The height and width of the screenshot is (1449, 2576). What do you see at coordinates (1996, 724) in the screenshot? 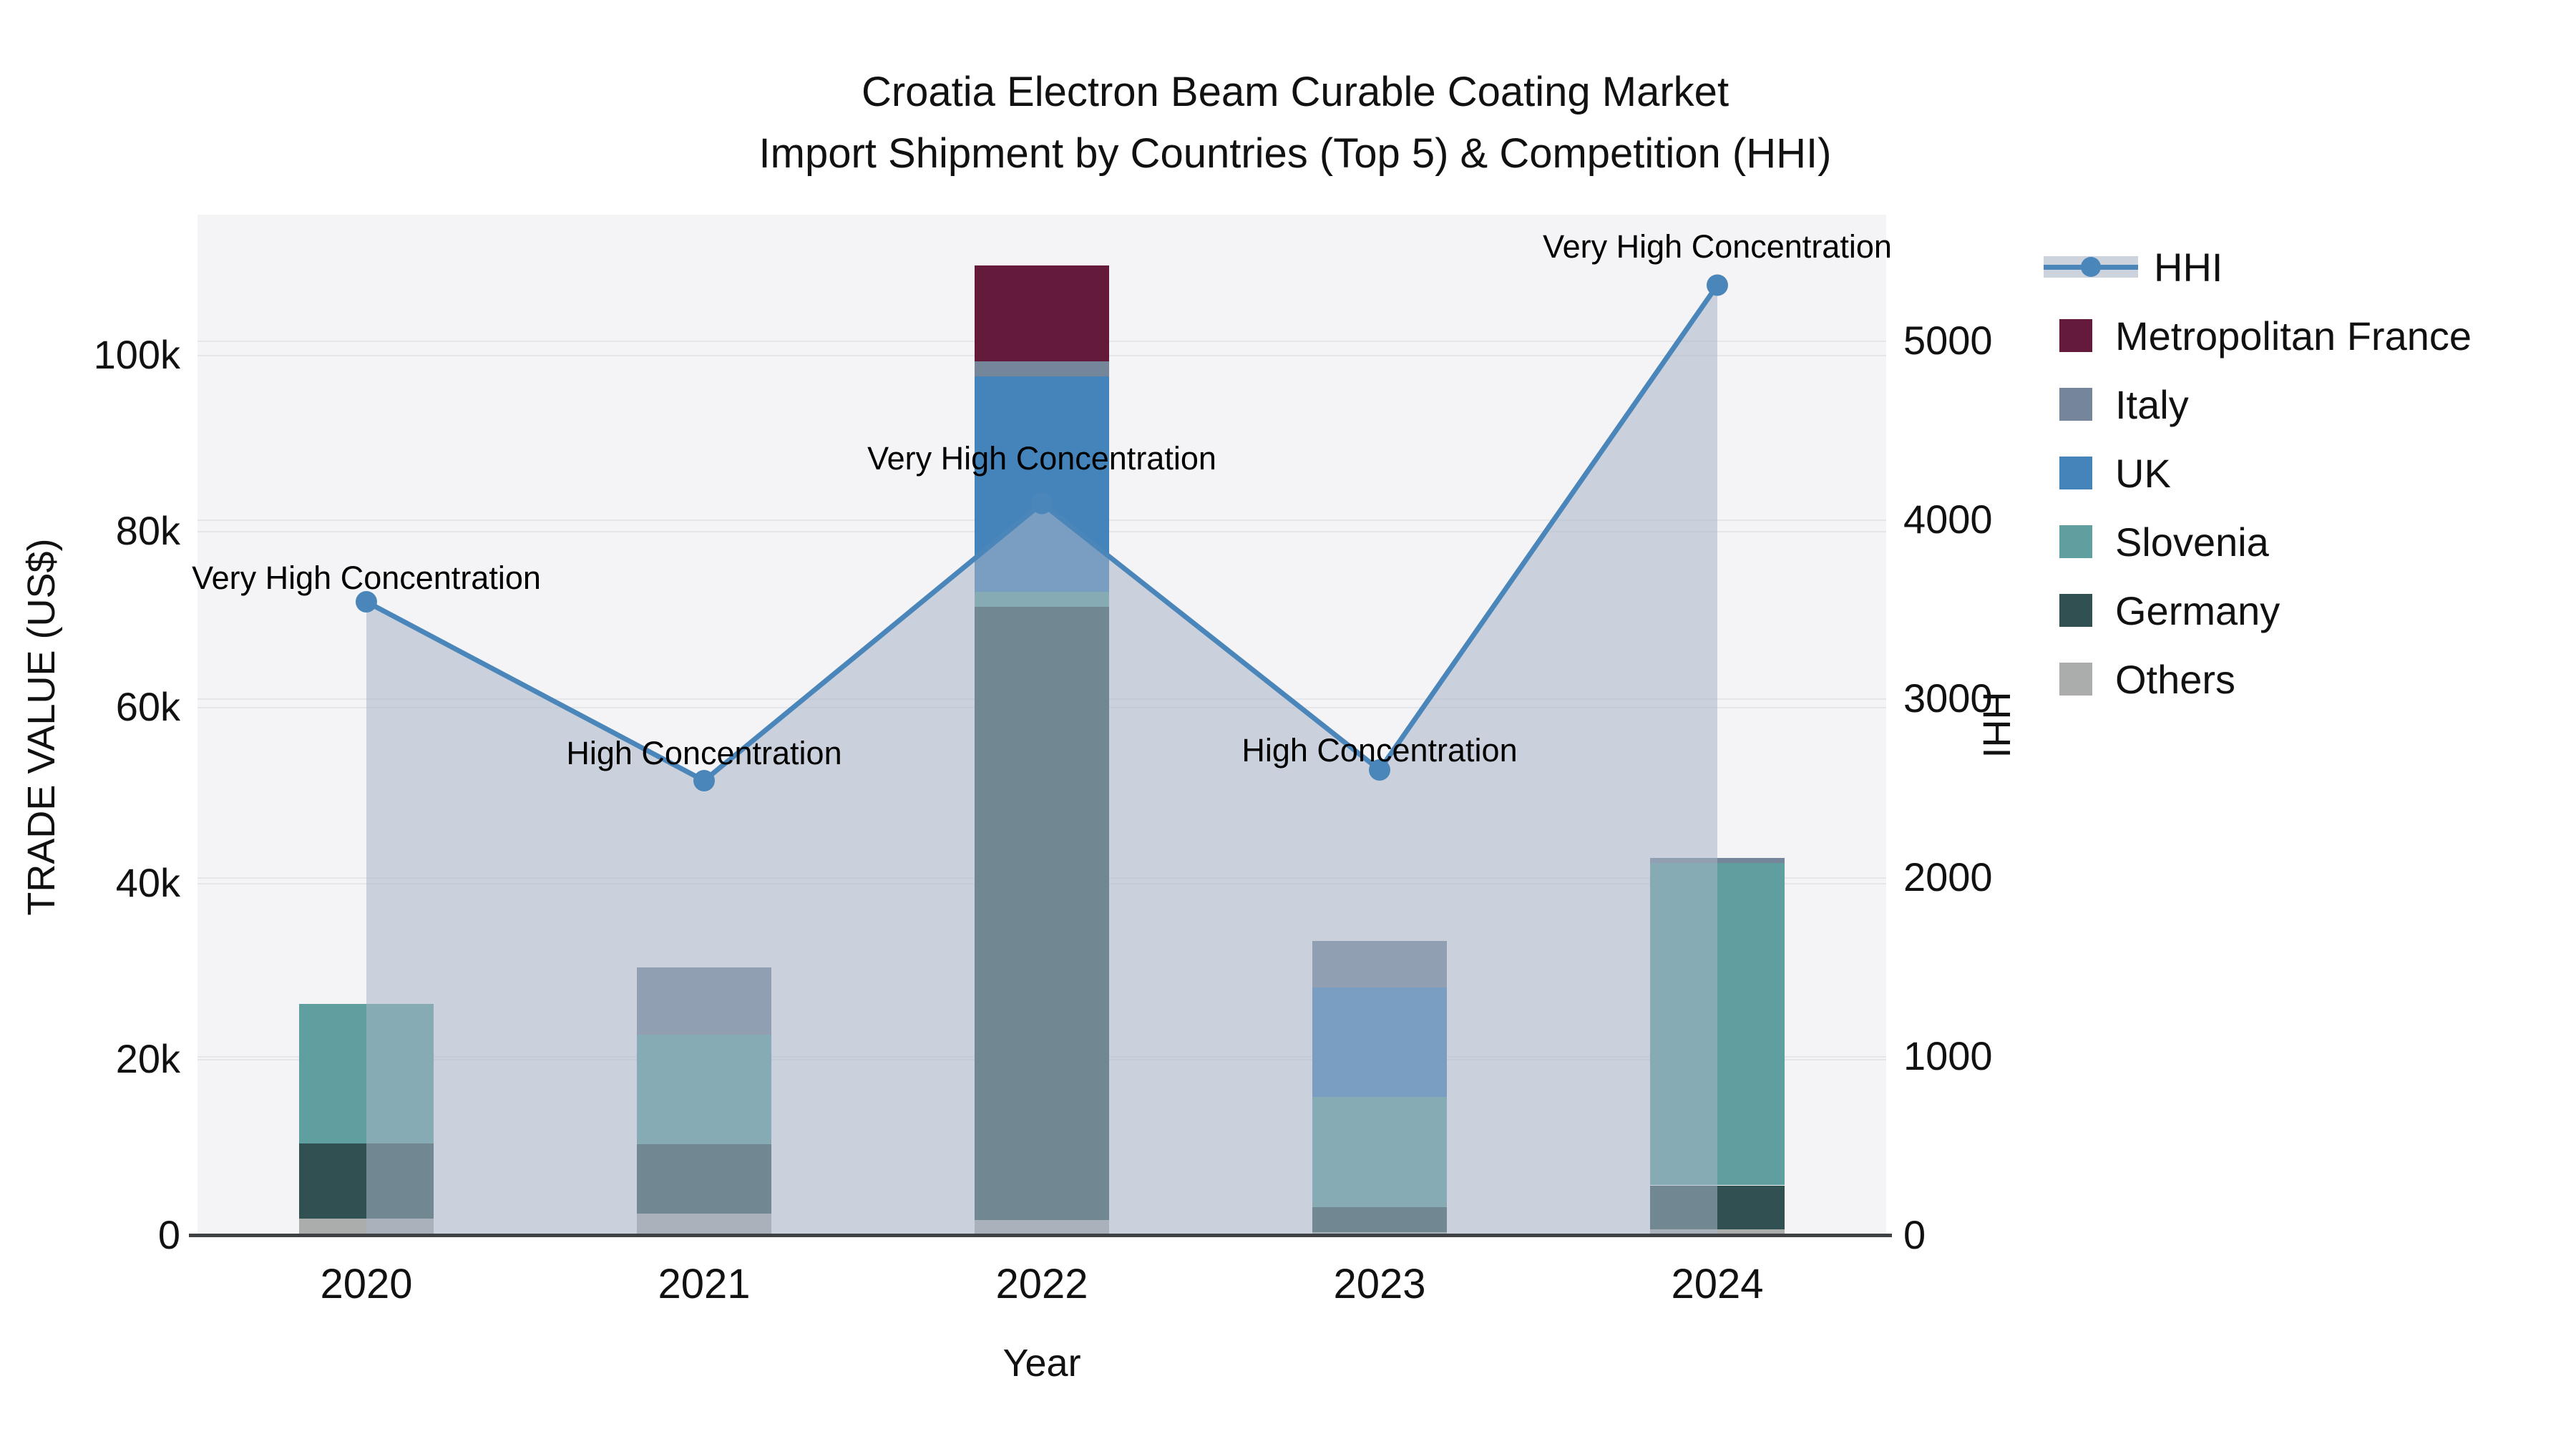
I see `y-axis-right-title: HHI` at bounding box center [1996, 724].